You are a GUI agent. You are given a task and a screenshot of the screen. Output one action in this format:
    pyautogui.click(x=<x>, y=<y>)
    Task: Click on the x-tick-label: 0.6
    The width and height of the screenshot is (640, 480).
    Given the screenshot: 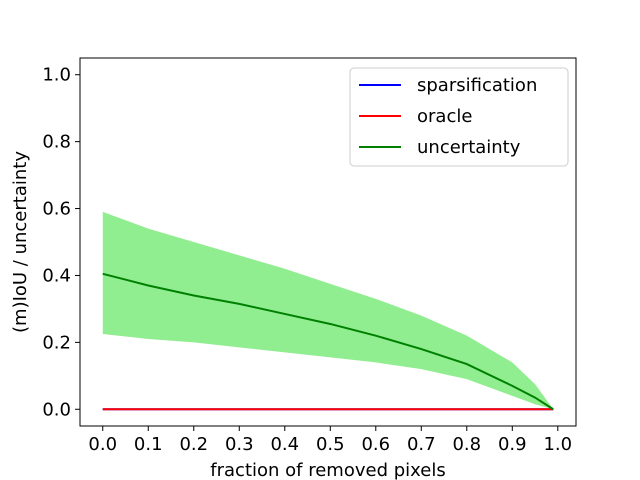 What is the action you would take?
    pyautogui.click(x=375, y=444)
    